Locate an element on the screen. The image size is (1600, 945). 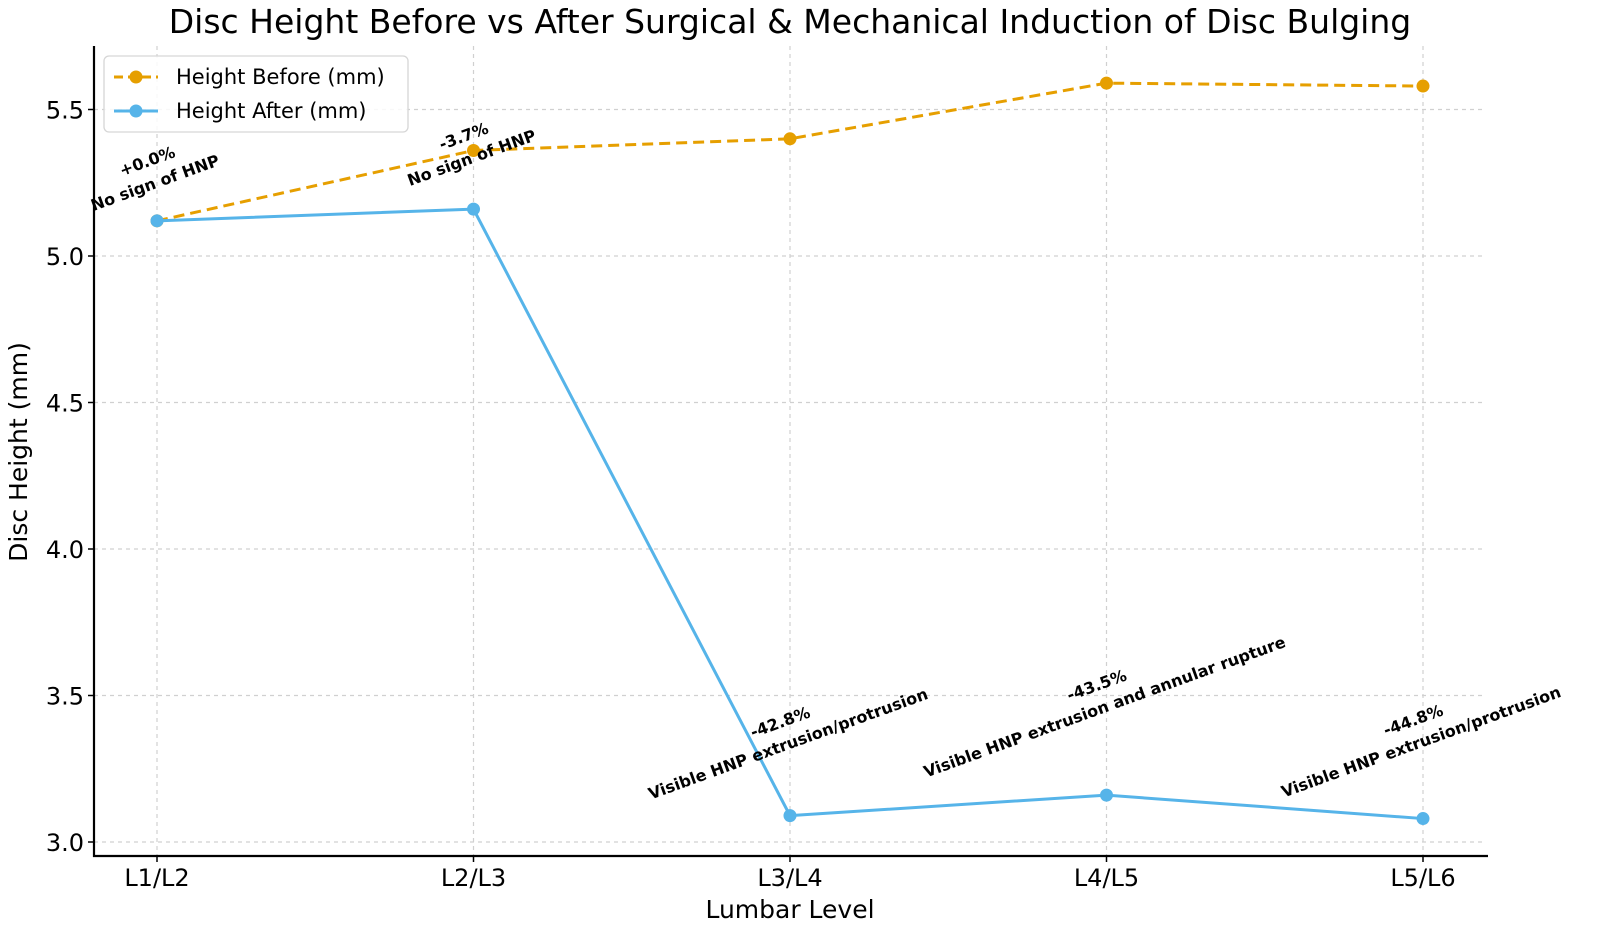
annotation: -42.8%Visible HNP extrusion/protrusion is located at coordinates (788, 743).